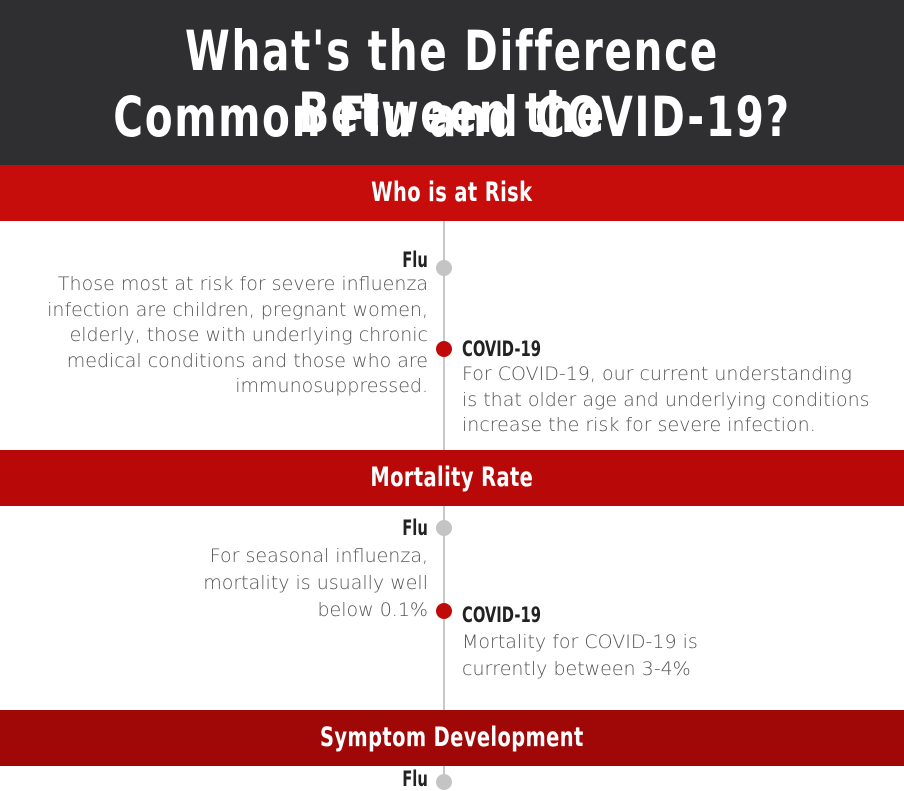 The width and height of the screenshot is (904, 791). I want to click on section-heading-label: Who is at Risk, so click(452, 192).